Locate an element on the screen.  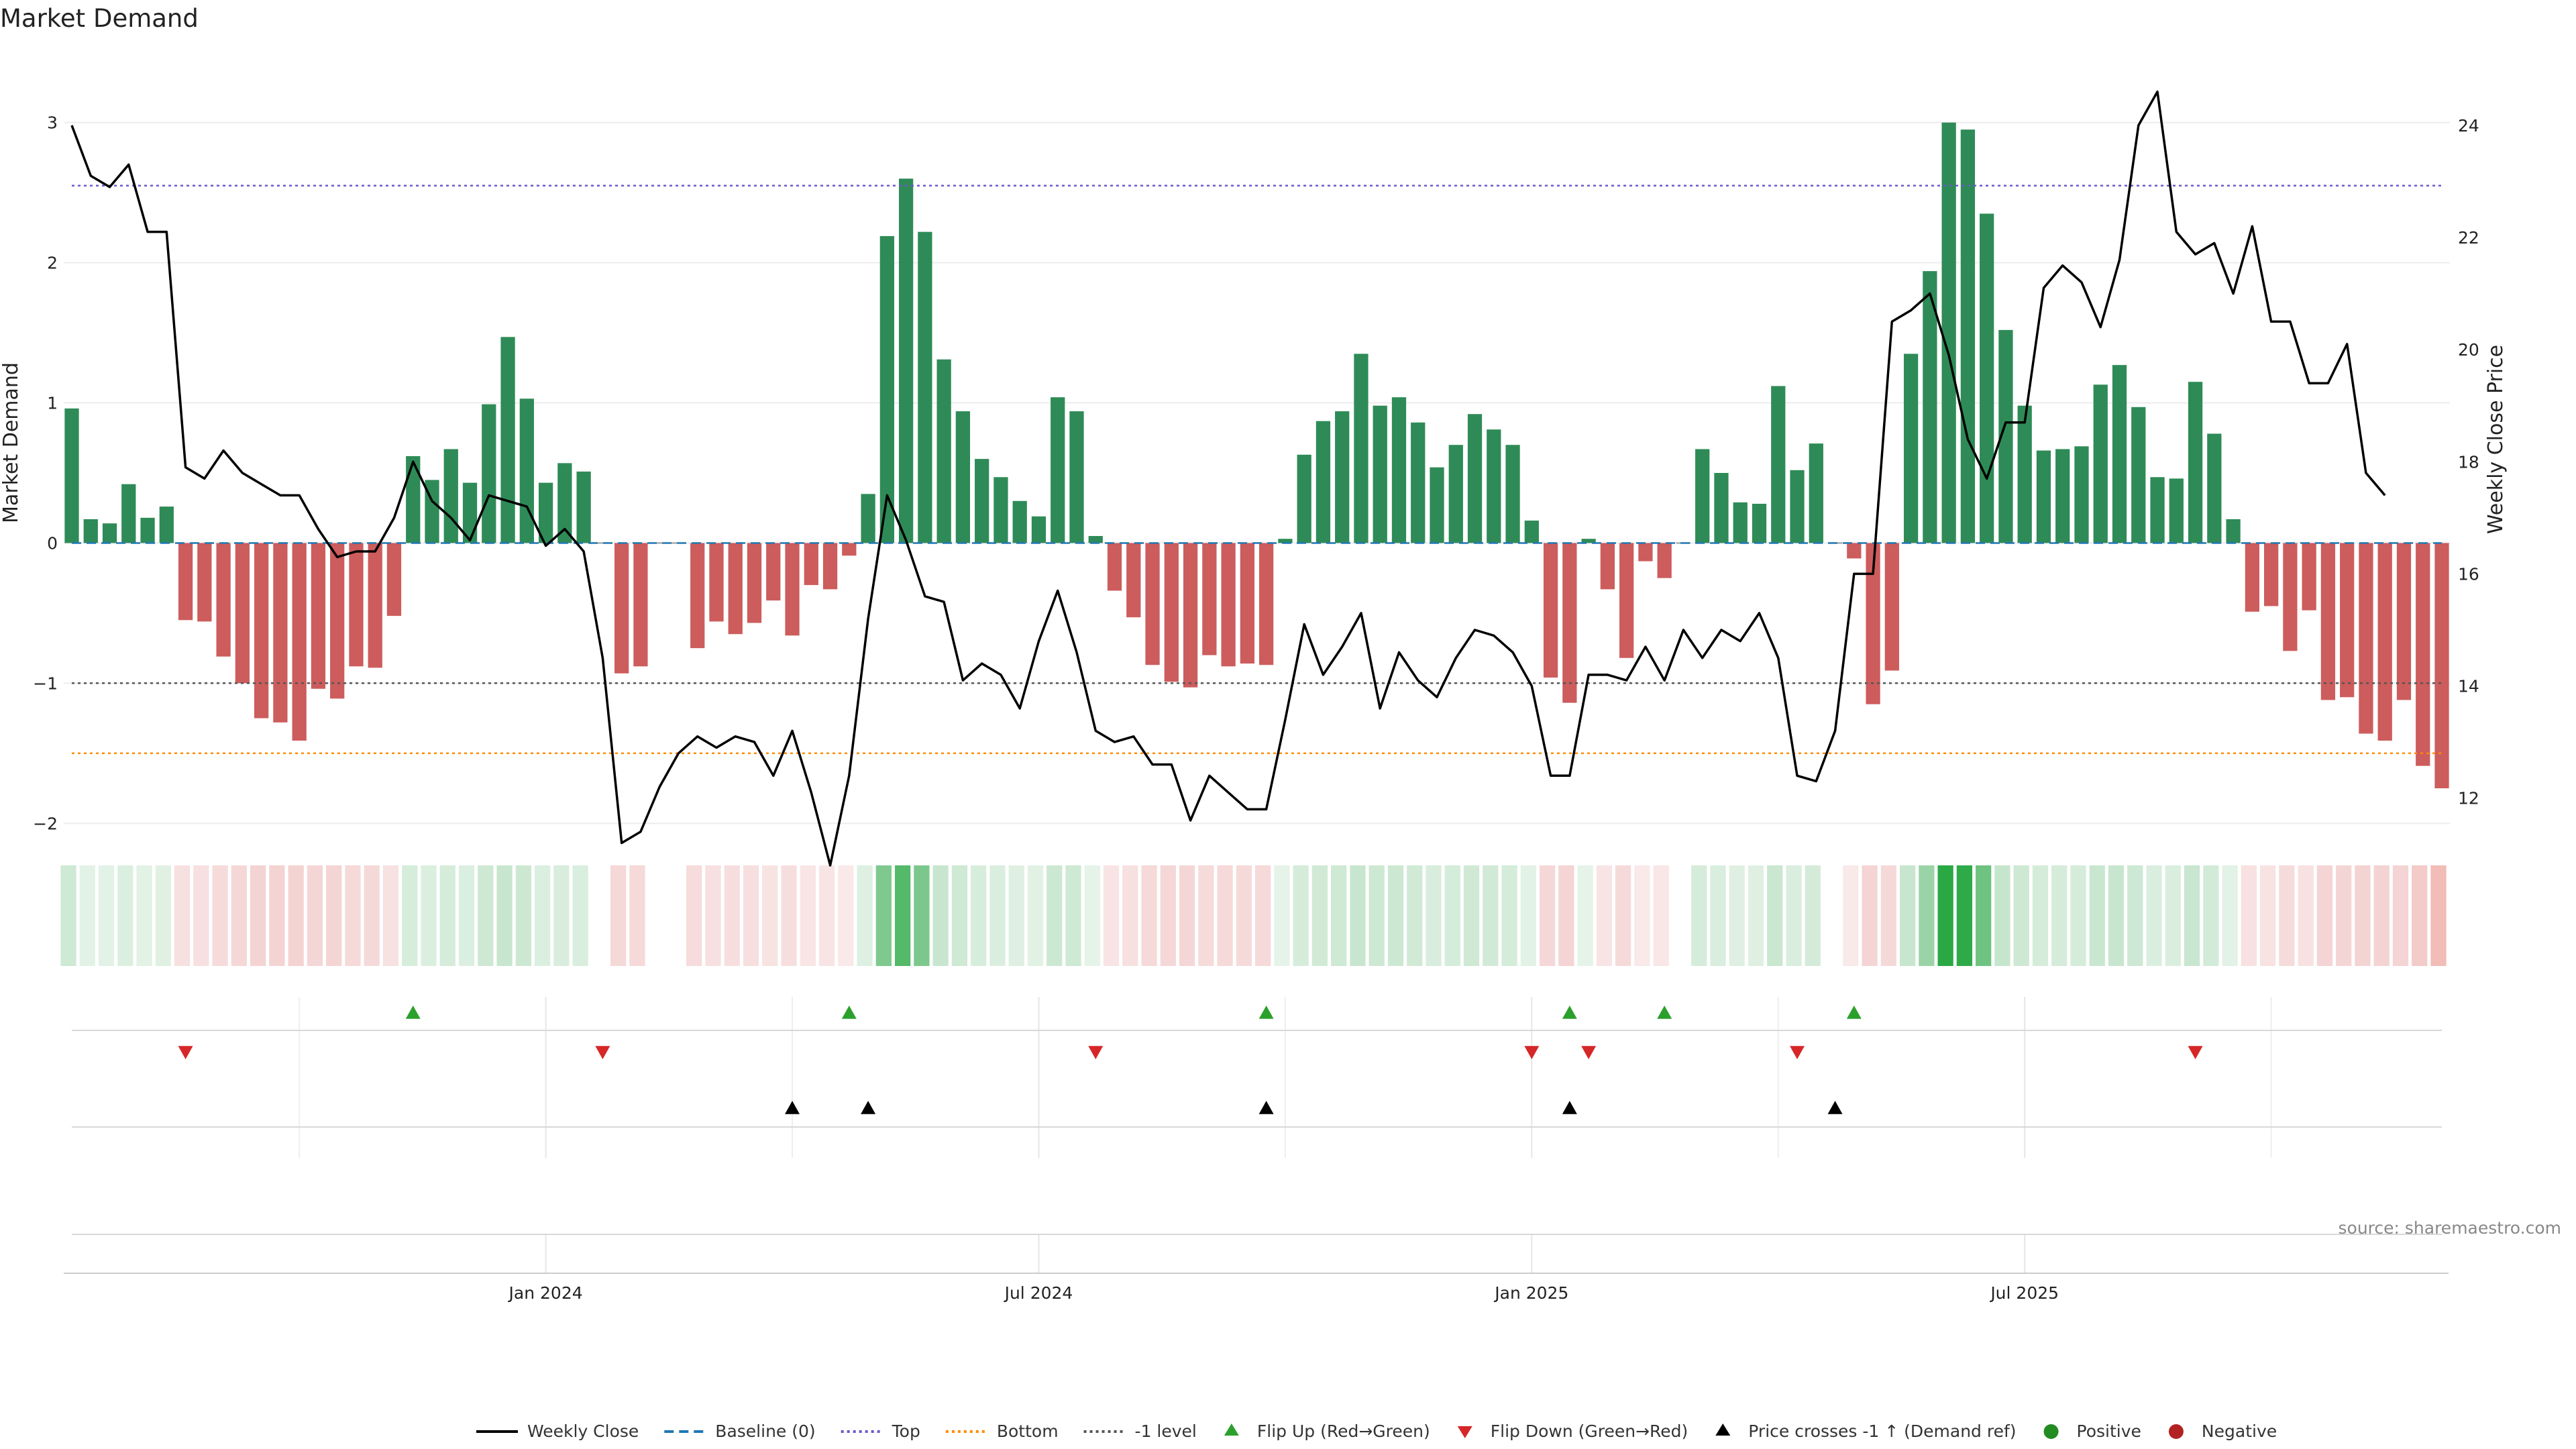
legend-item: Price crosses -1 ↑ (Demand ref) is located at coordinates (1866, 1431).